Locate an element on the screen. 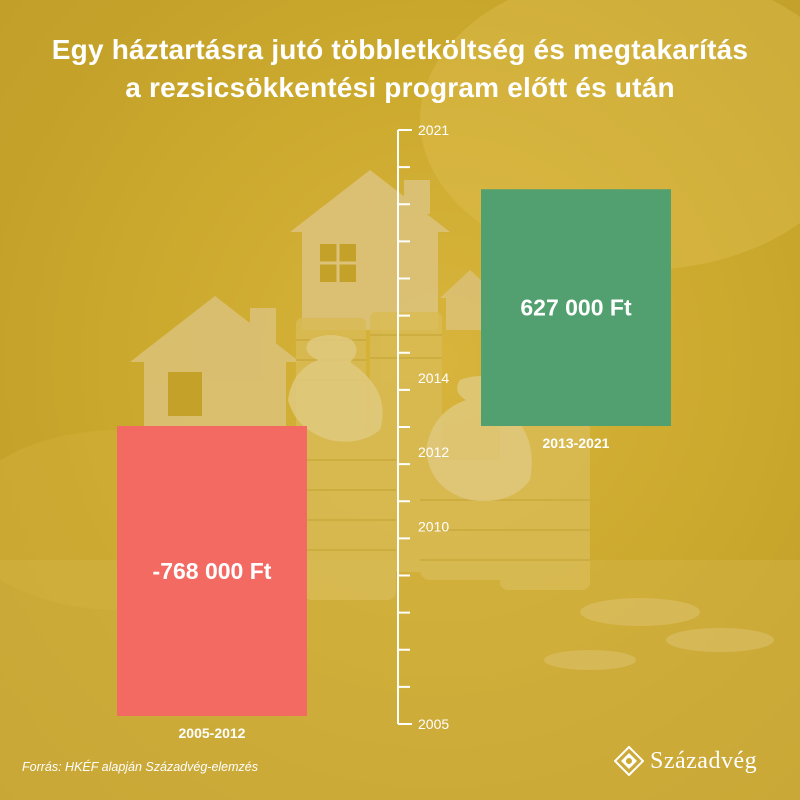 The height and width of the screenshot is (800, 800). brand-logo: Századvég is located at coordinates (685, 761).